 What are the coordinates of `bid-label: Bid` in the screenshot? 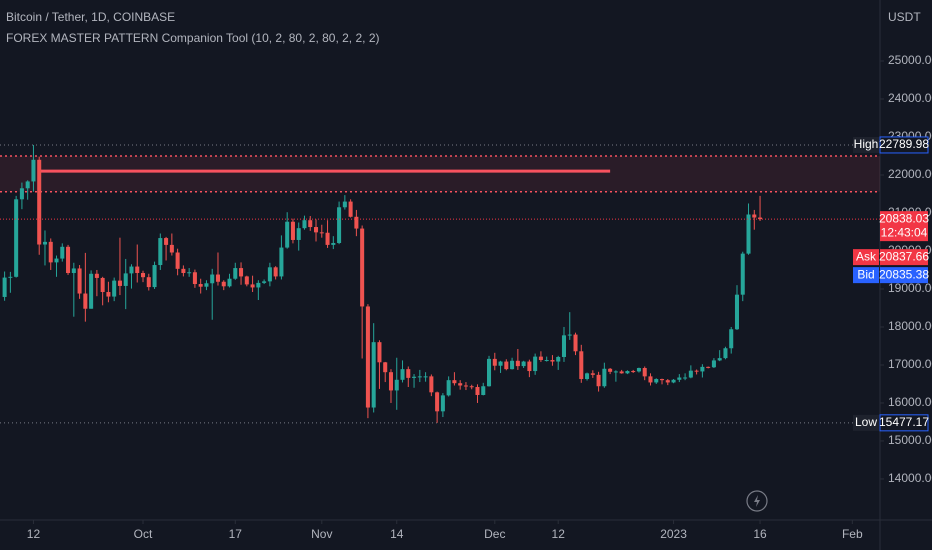 It's located at (865, 274).